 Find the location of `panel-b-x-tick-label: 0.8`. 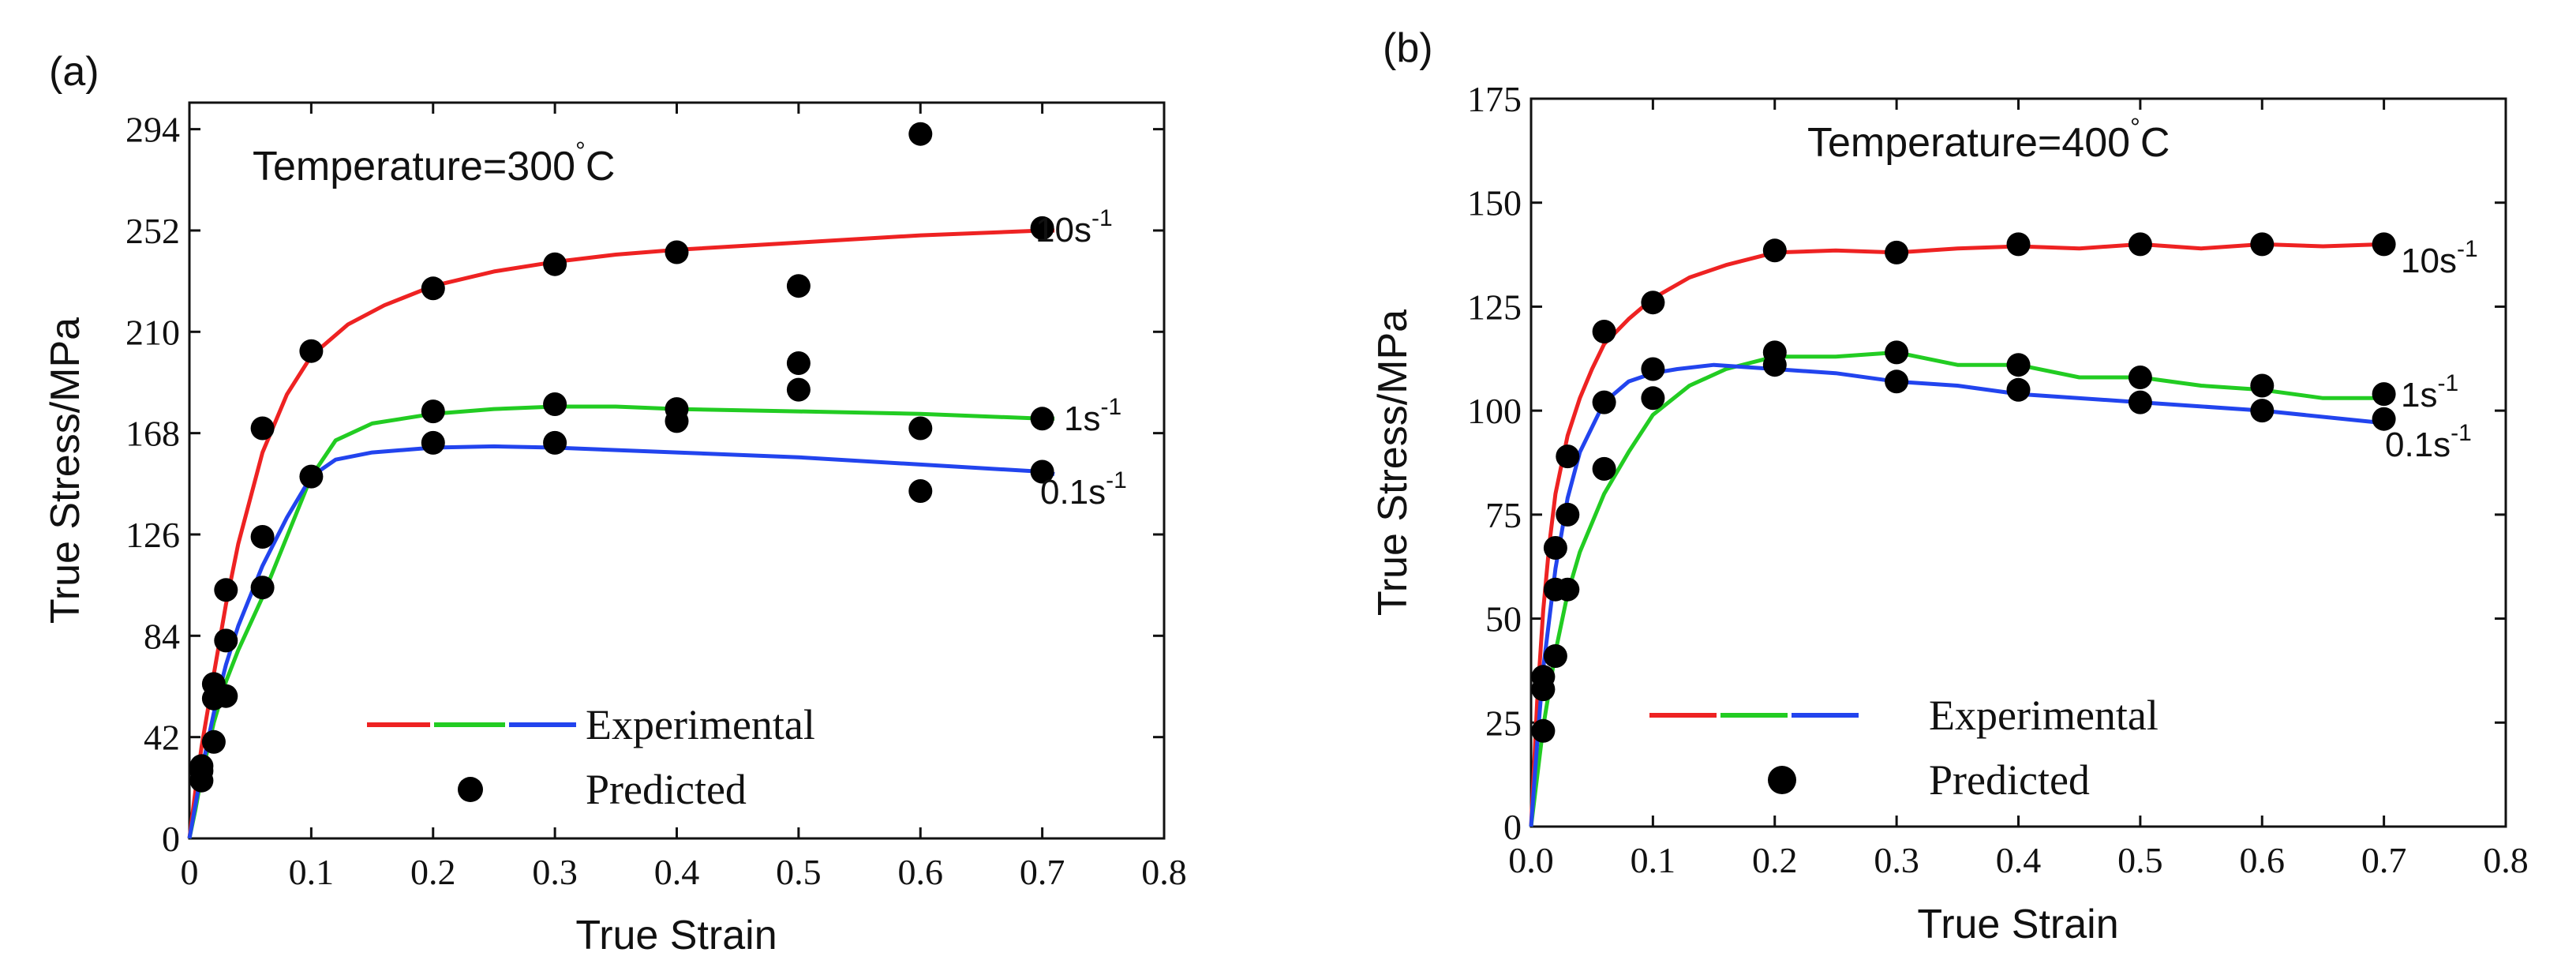

panel-b-x-tick-label: 0.8 is located at coordinates (2506, 860).